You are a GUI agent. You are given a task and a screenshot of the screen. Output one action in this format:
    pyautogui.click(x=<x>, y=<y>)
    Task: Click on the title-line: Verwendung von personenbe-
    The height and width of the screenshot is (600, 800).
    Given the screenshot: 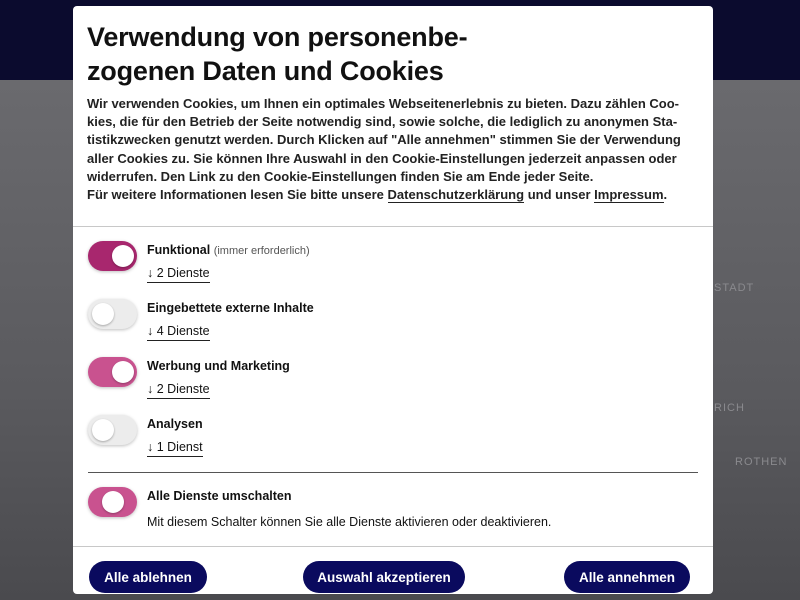 What is the action you would take?
    pyautogui.click(x=277, y=37)
    